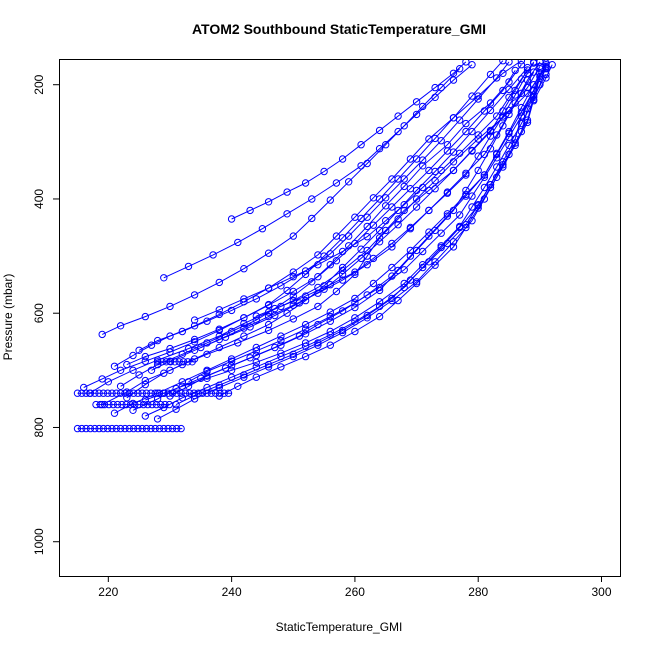 The width and height of the screenshot is (650, 650). What do you see at coordinates (355, 587) in the screenshot?
I see `x-axis: 220 240 260 280 300` at bounding box center [355, 587].